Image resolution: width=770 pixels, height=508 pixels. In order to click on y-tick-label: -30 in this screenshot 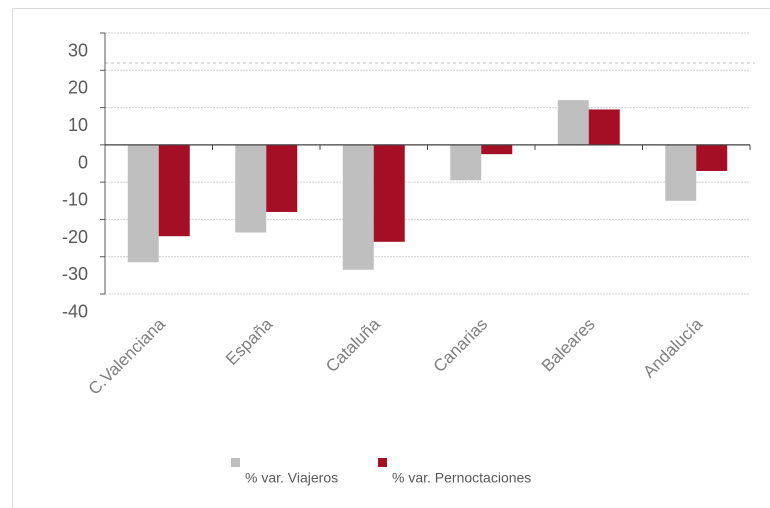, I will do `click(75, 274)`.